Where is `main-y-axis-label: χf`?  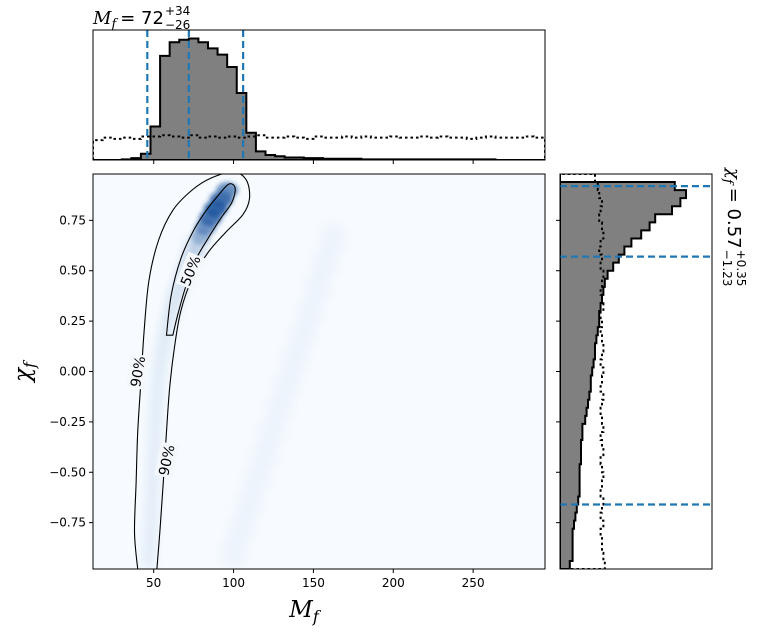
main-y-axis-label: χf is located at coordinates (24, 371).